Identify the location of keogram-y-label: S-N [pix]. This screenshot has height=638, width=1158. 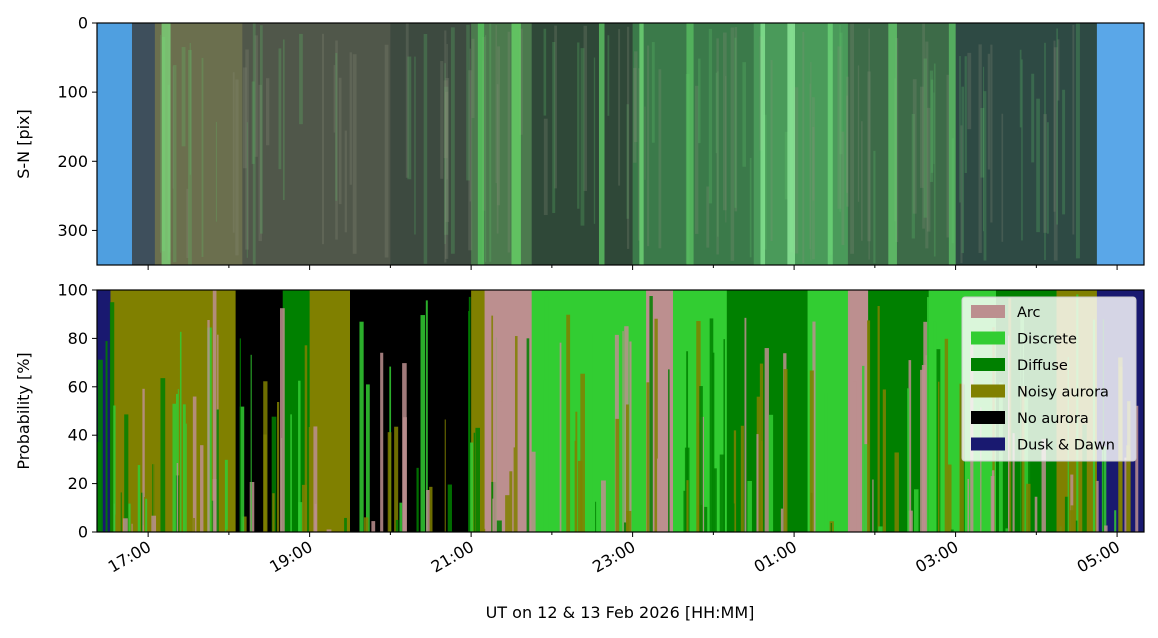
(23, 144).